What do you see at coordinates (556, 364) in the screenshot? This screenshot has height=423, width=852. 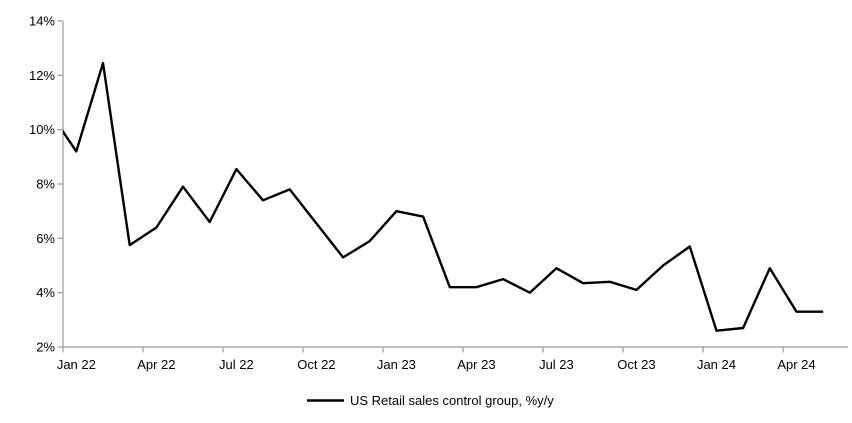 I see `x-axis-tick-label: Jul 23` at bounding box center [556, 364].